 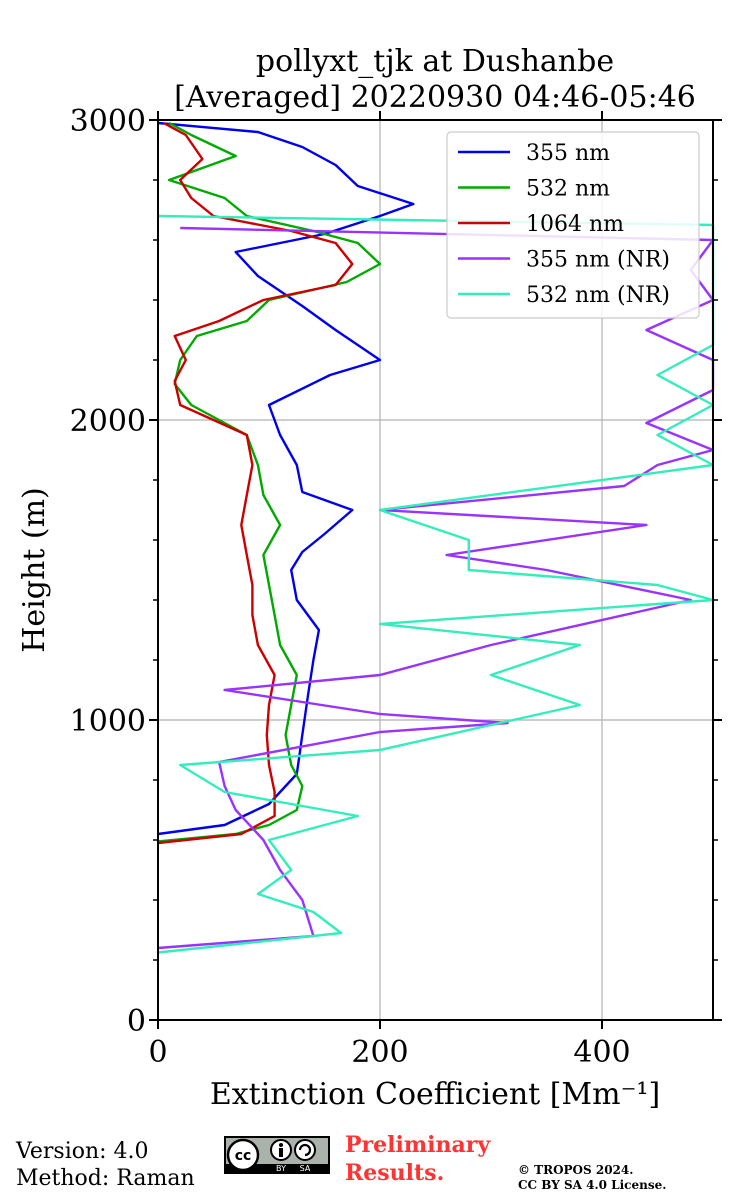 I want to click on preliminary-line1: Preliminary, so click(x=418, y=1145).